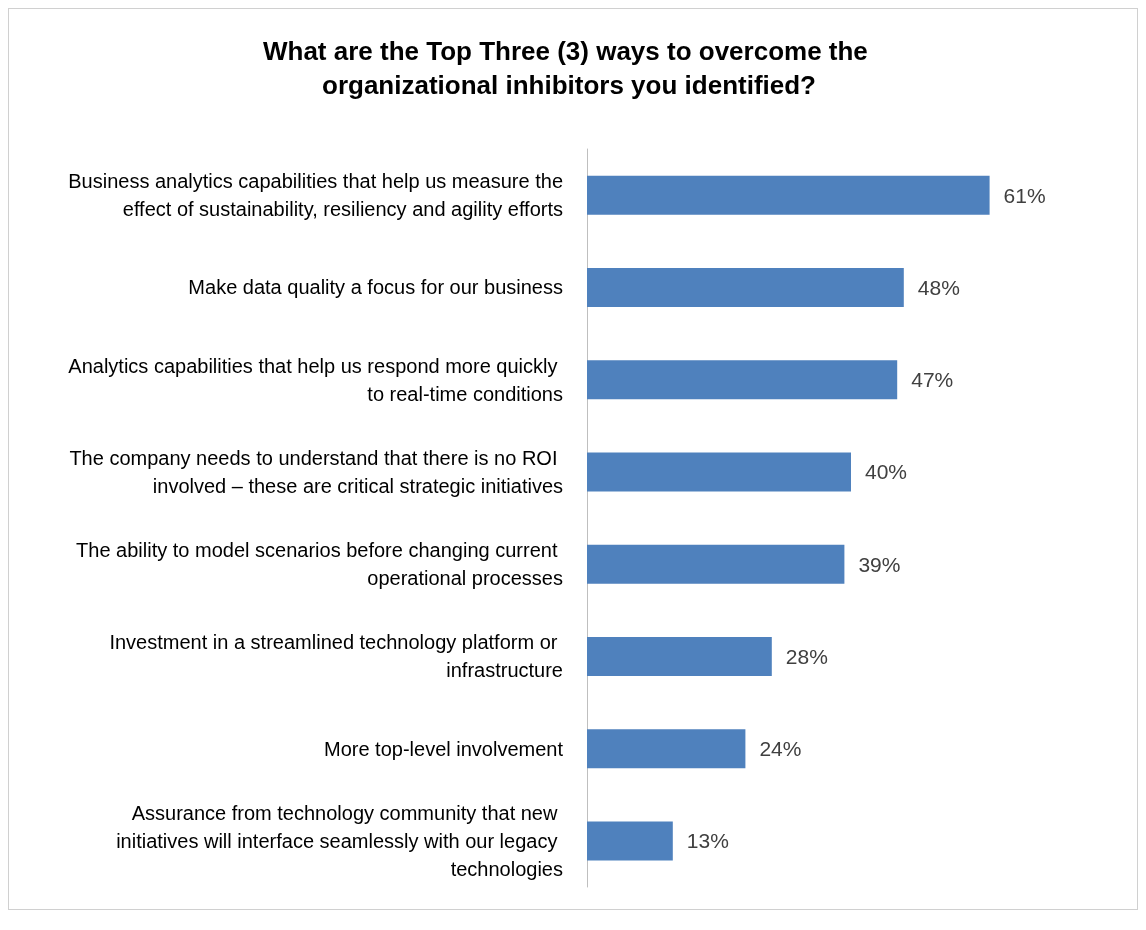  Describe the element at coordinates (319, 564) in the screenshot. I see `y-tick-label: The ability to model scenarios before changing current operational processes` at that location.